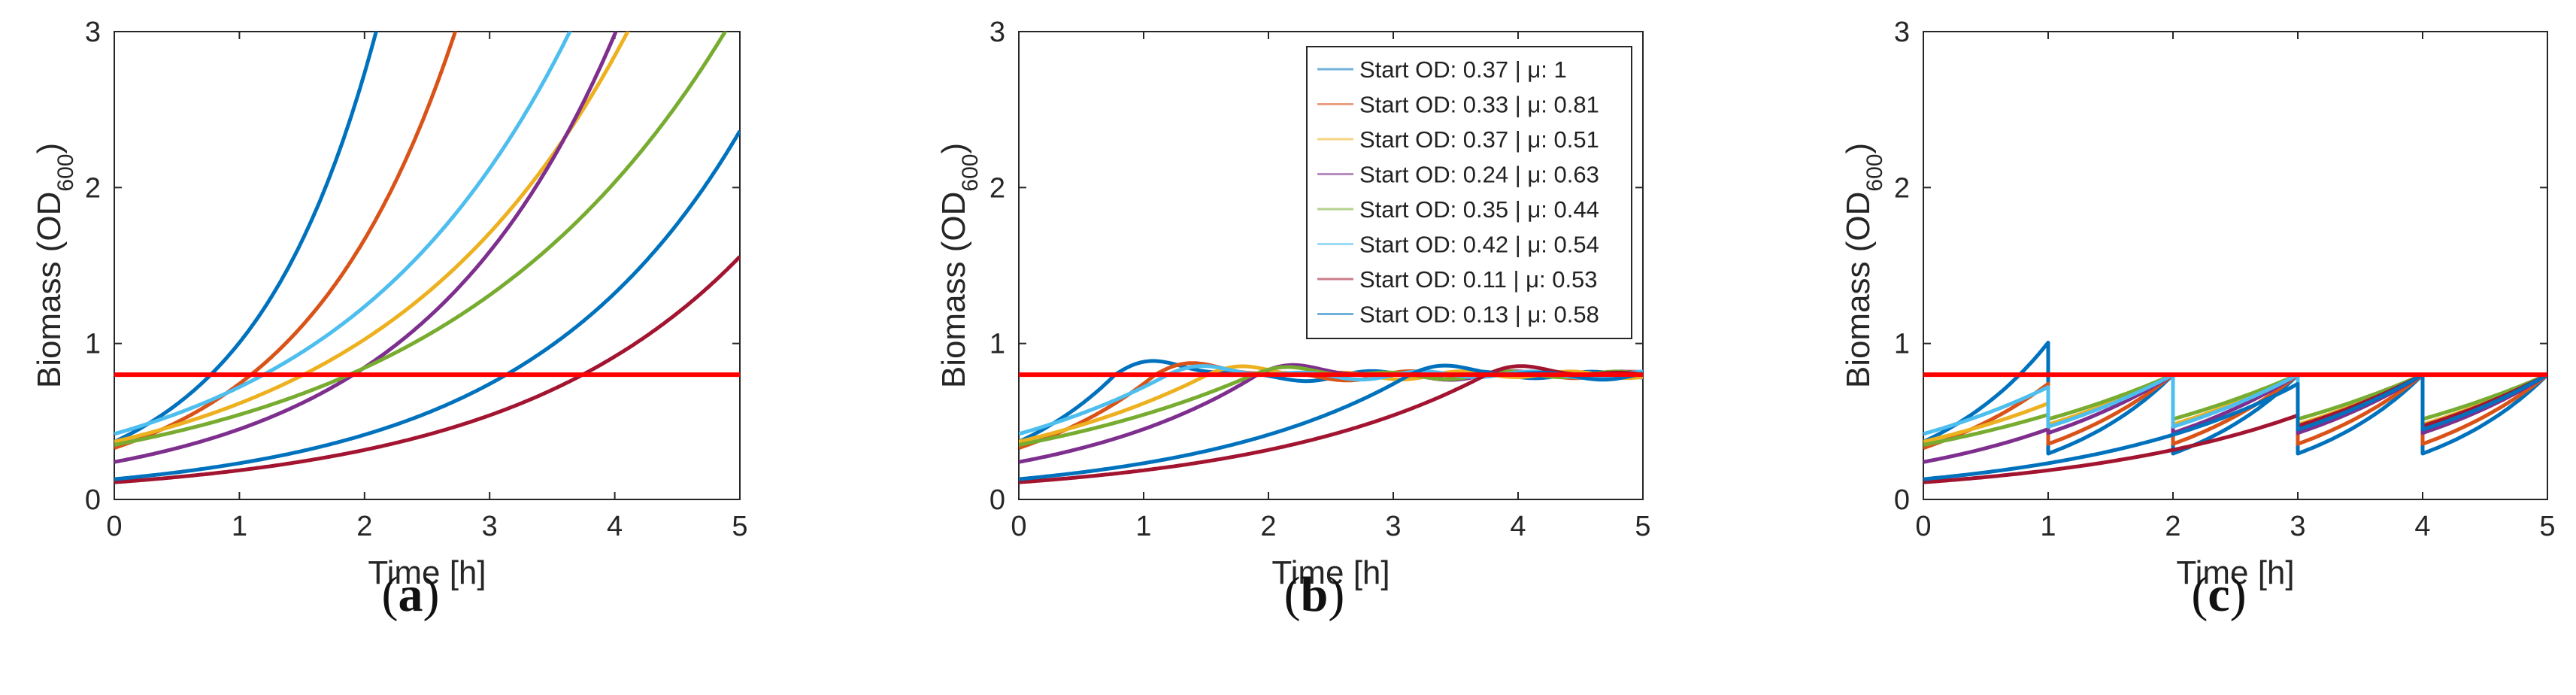 This screenshot has height=695, width=2576. What do you see at coordinates (1479, 315) in the screenshot?
I see `legend-entry: Start OD: 0.13 | μ: 0.58` at bounding box center [1479, 315].